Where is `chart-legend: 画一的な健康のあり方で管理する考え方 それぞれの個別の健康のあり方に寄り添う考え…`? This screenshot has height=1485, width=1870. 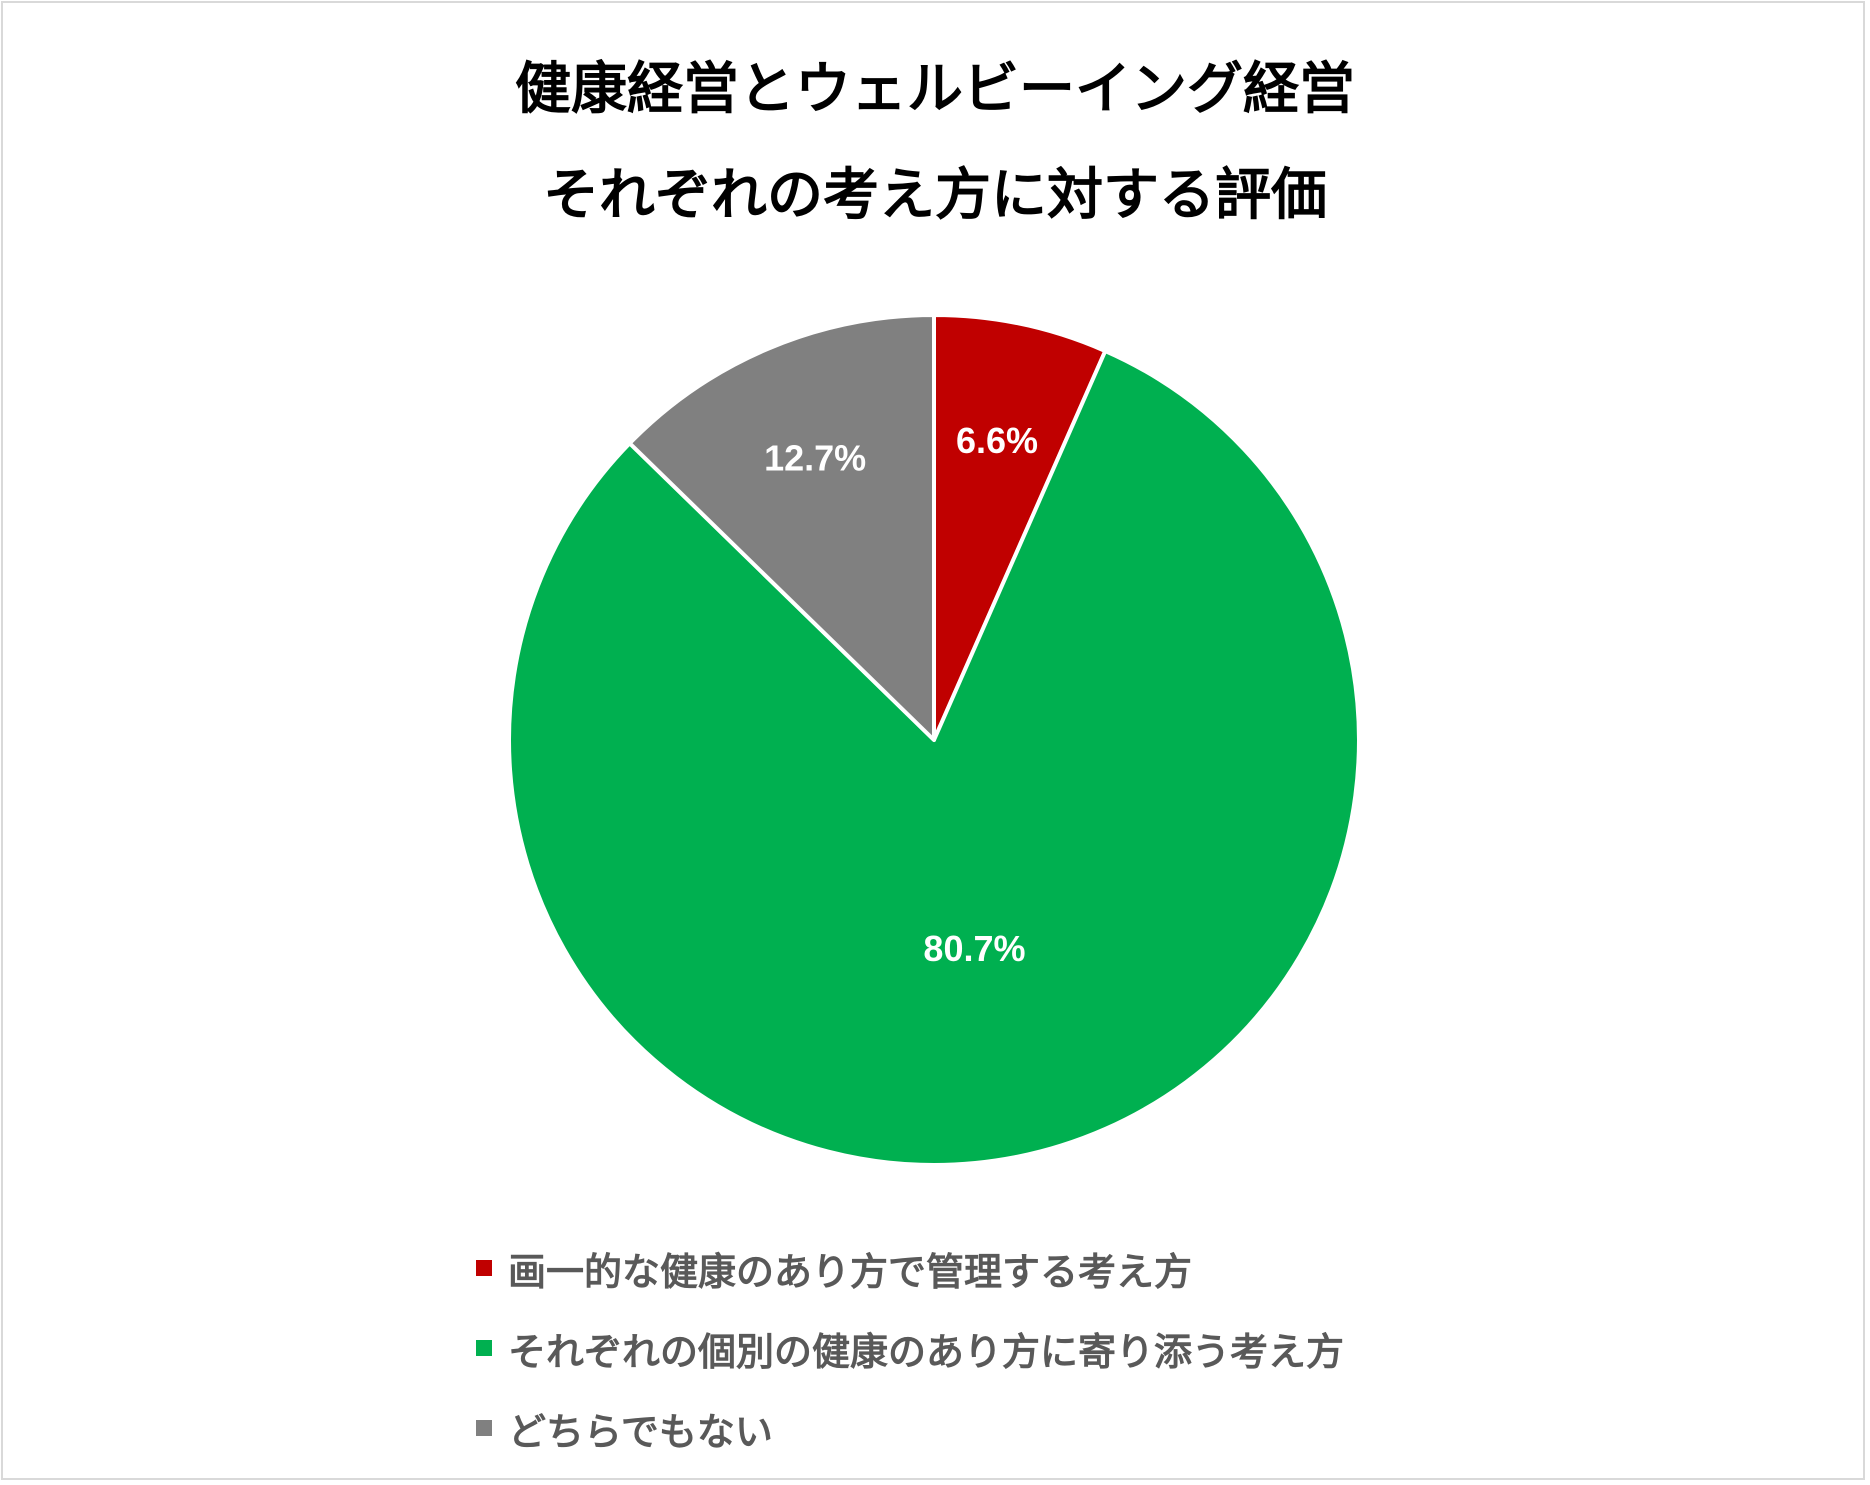 chart-legend: 画一的な健康のあり方で管理する考え方 それぞれの個別の健康のあり方に寄り添う考え… is located at coordinates (910, 1348).